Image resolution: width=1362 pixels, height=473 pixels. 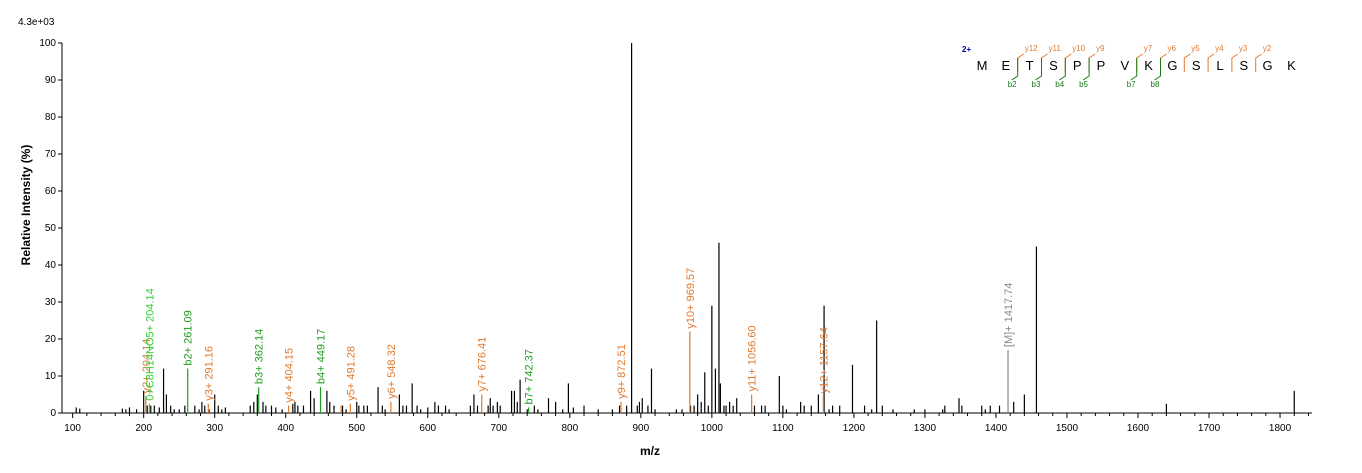 I want to click on x-tick-label: 800, so click(x=569, y=428).